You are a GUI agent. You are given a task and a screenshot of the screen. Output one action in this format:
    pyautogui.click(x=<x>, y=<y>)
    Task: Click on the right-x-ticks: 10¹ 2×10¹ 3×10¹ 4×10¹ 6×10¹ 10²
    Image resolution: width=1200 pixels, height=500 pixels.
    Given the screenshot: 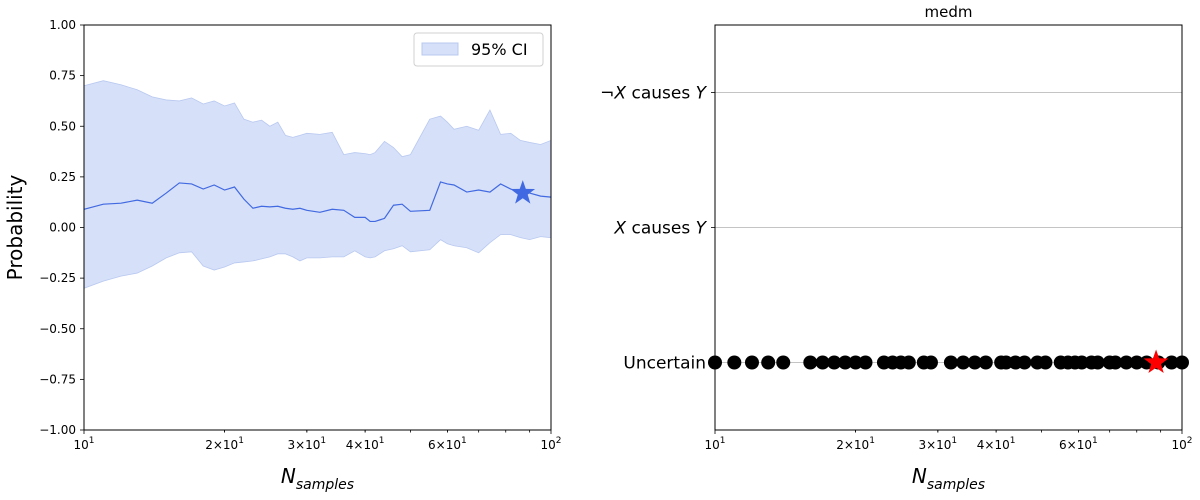 What is the action you would take?
    pyautogui.click(x=948, y=441)
    